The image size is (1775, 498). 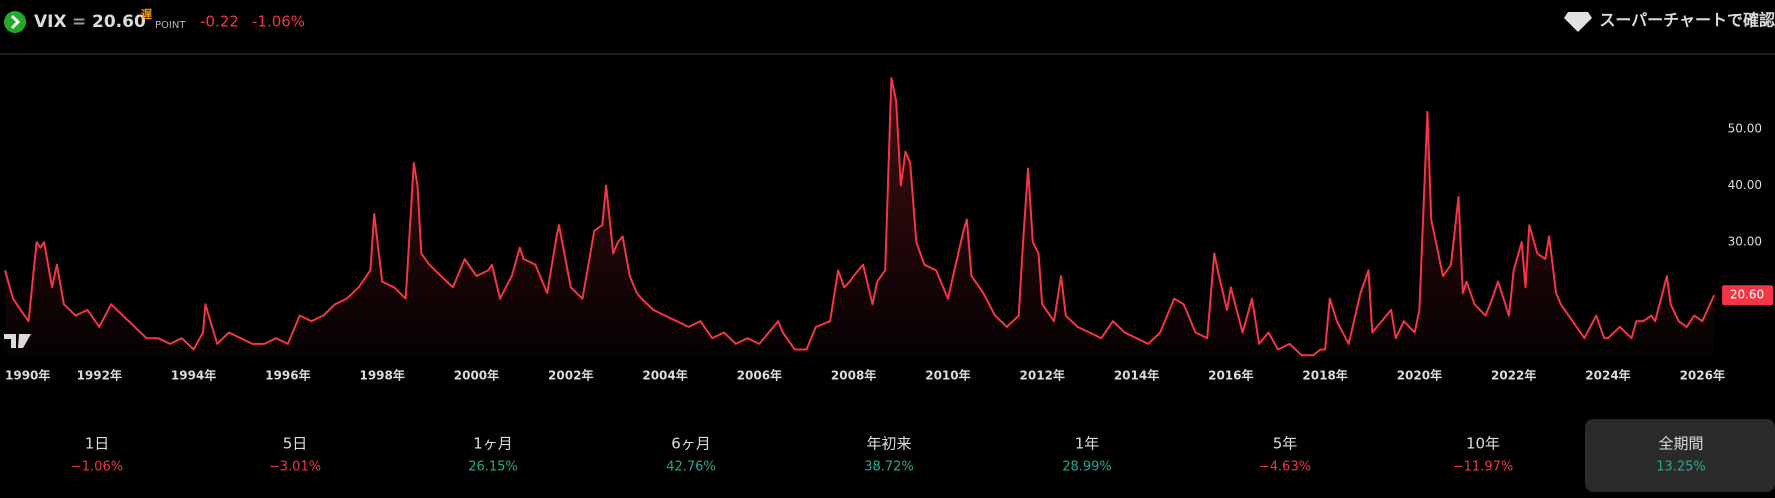 I want to click on change: -0.22, so click(x=219, y=22).